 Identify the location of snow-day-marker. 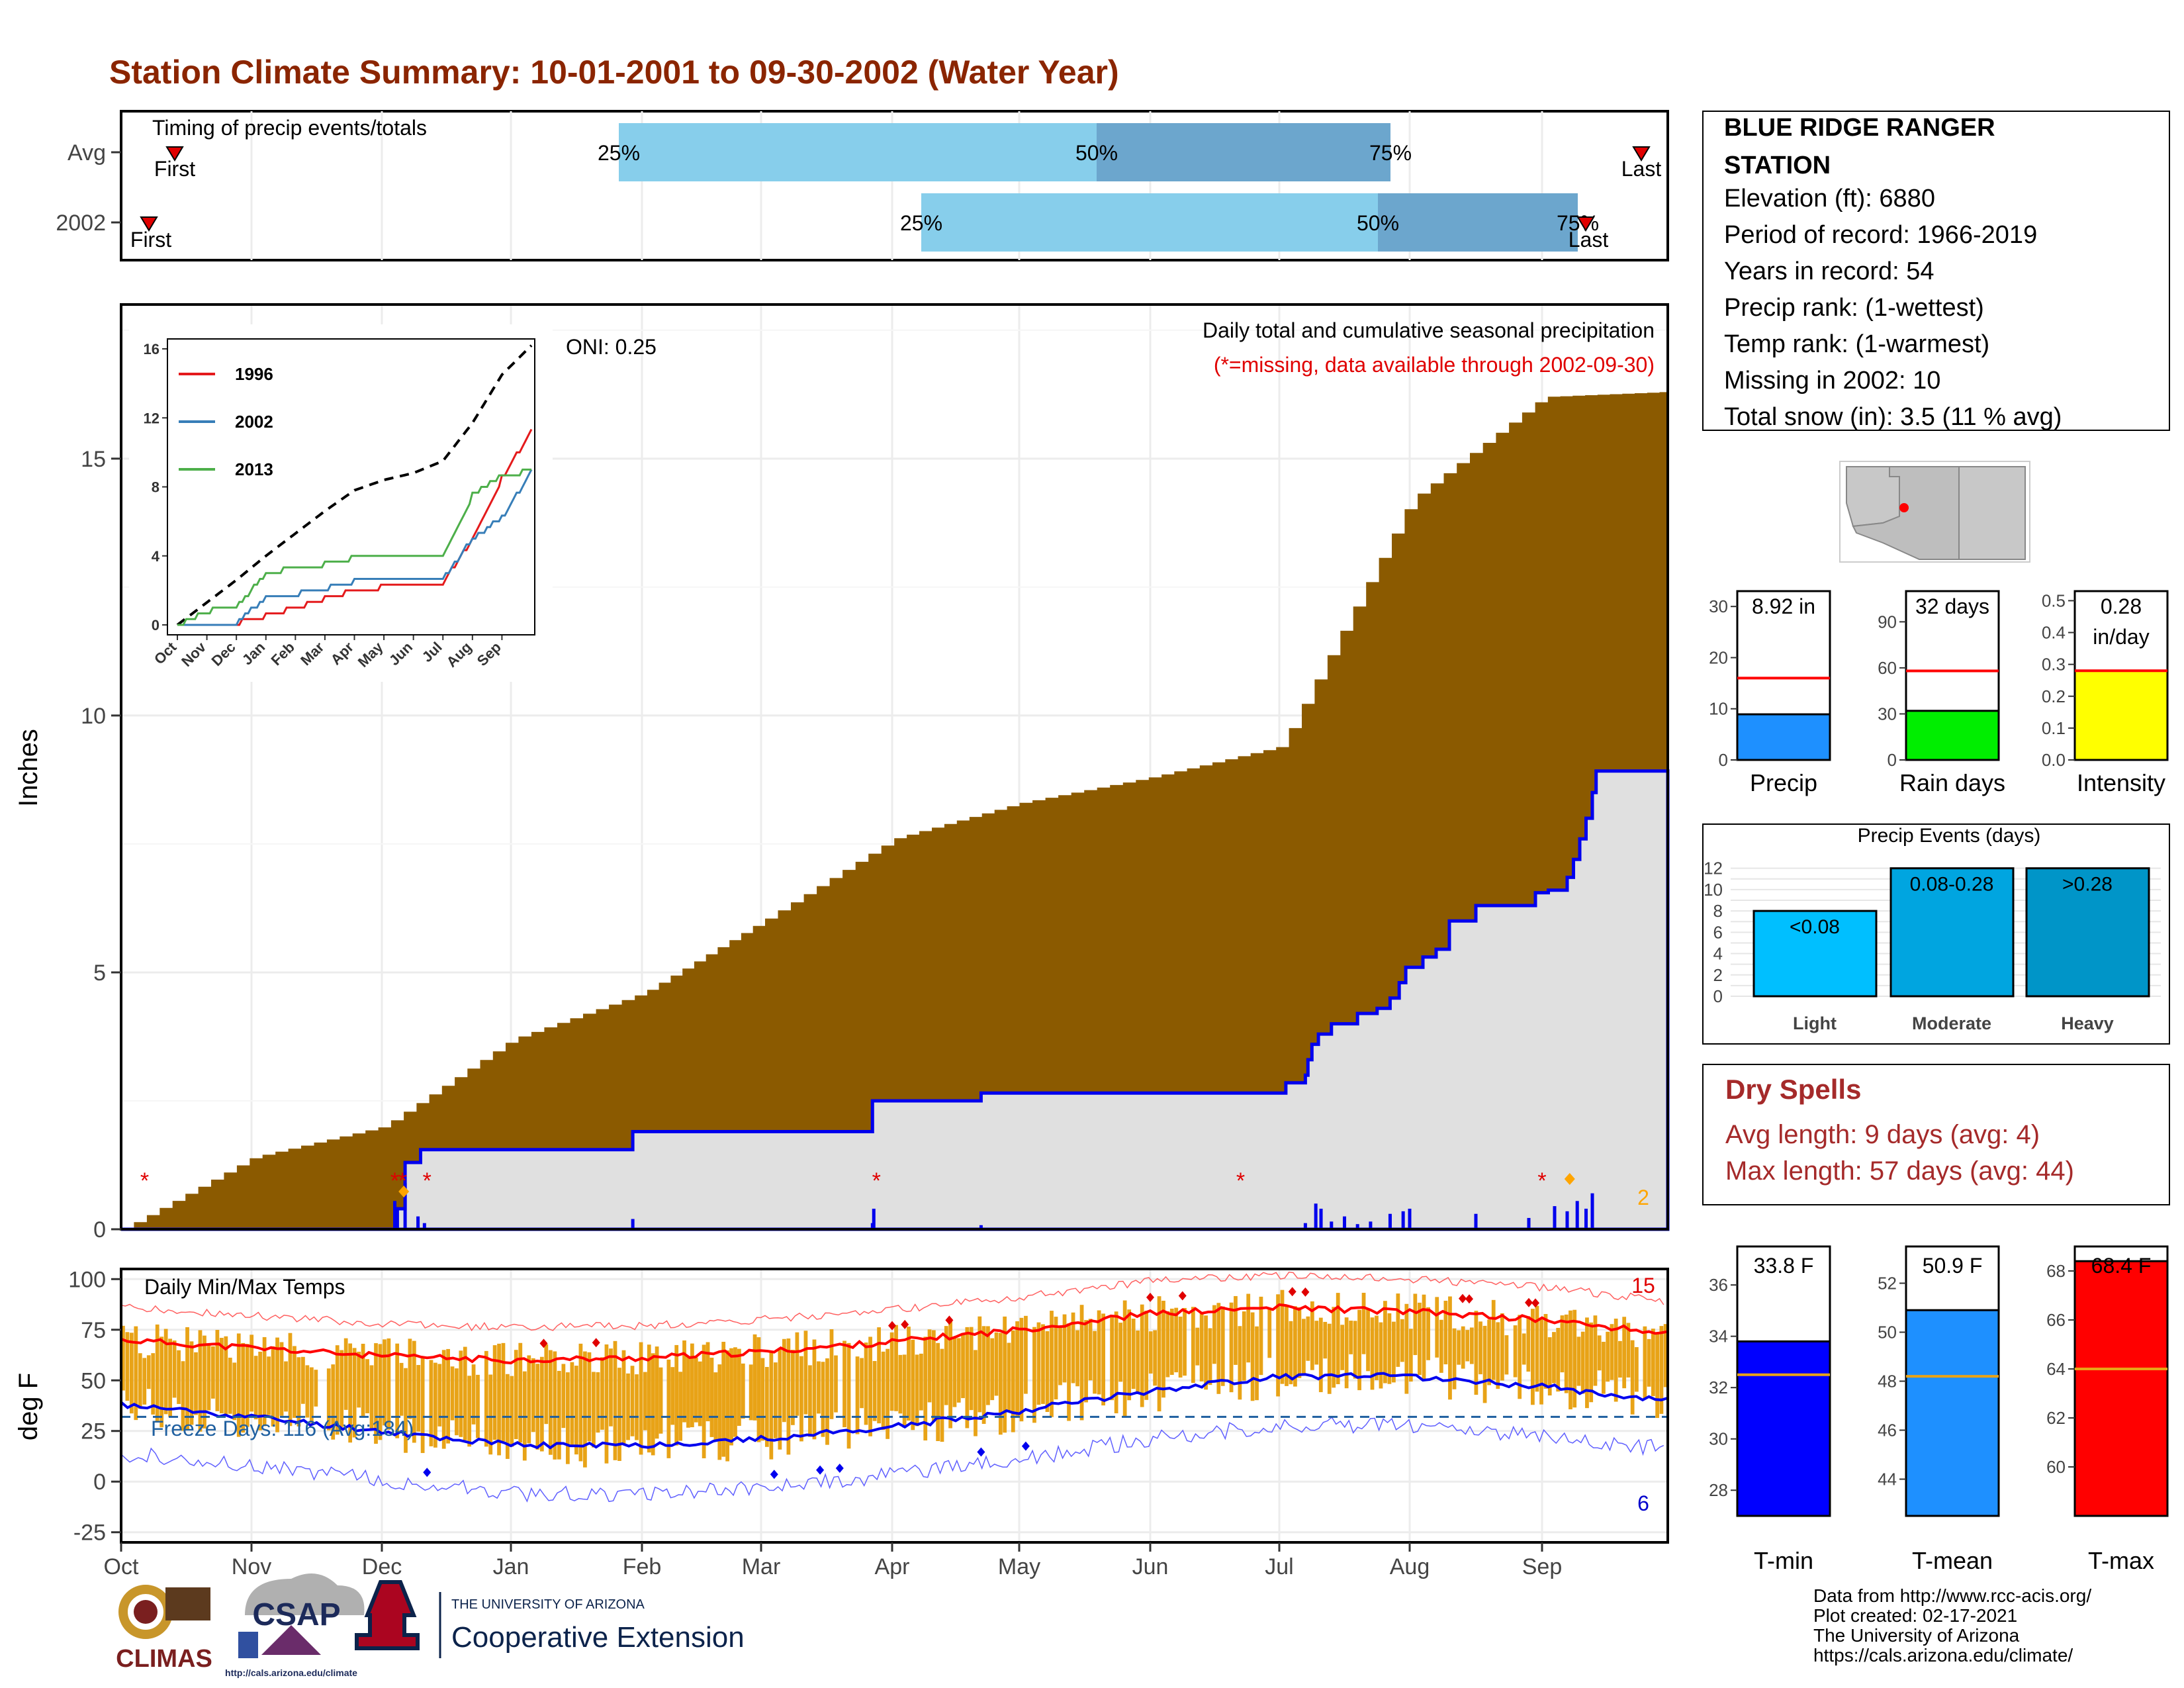
(1570, 1179).